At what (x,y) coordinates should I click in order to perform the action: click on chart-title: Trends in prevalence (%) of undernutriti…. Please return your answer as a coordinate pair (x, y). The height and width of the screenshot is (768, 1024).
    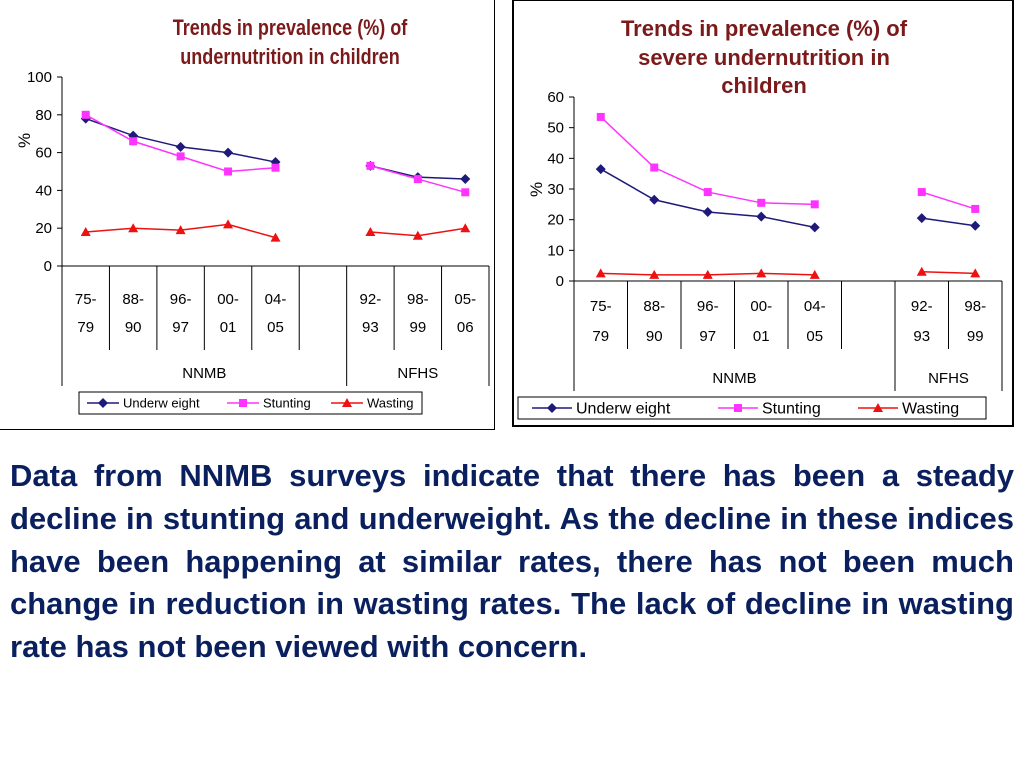
    Looking at the image, I should click on (289, 42).